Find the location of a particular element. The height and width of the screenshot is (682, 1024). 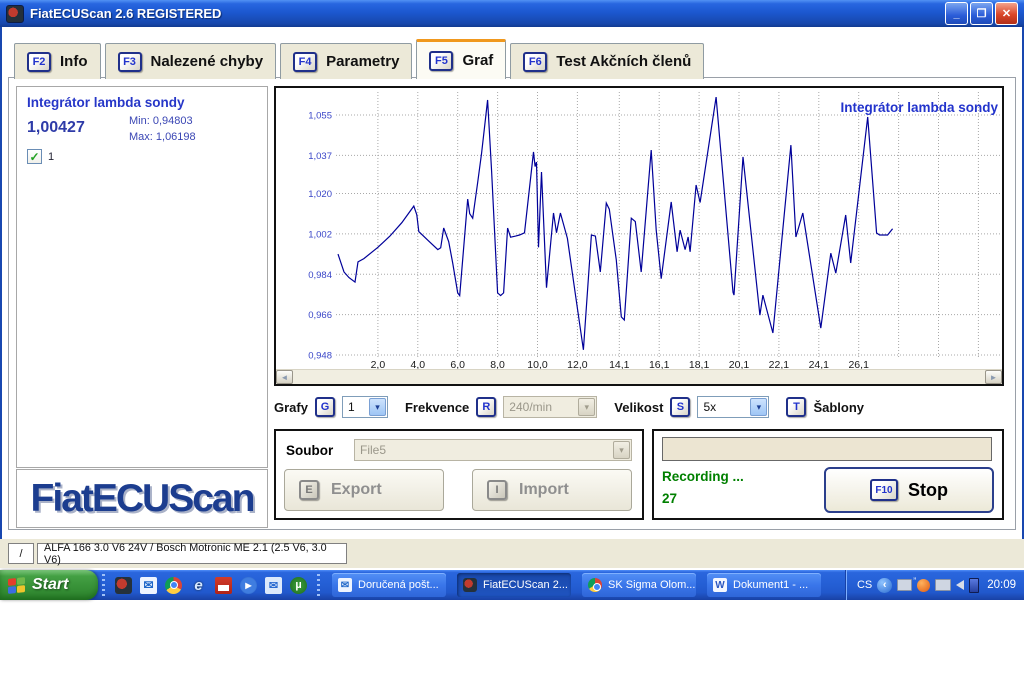

restore-button: ❐ is located at coordinates (981, 13).